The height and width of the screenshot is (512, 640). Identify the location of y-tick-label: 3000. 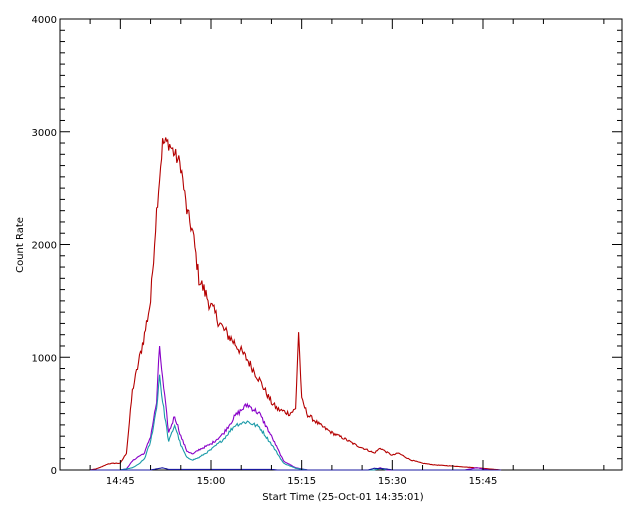
(44, 133).